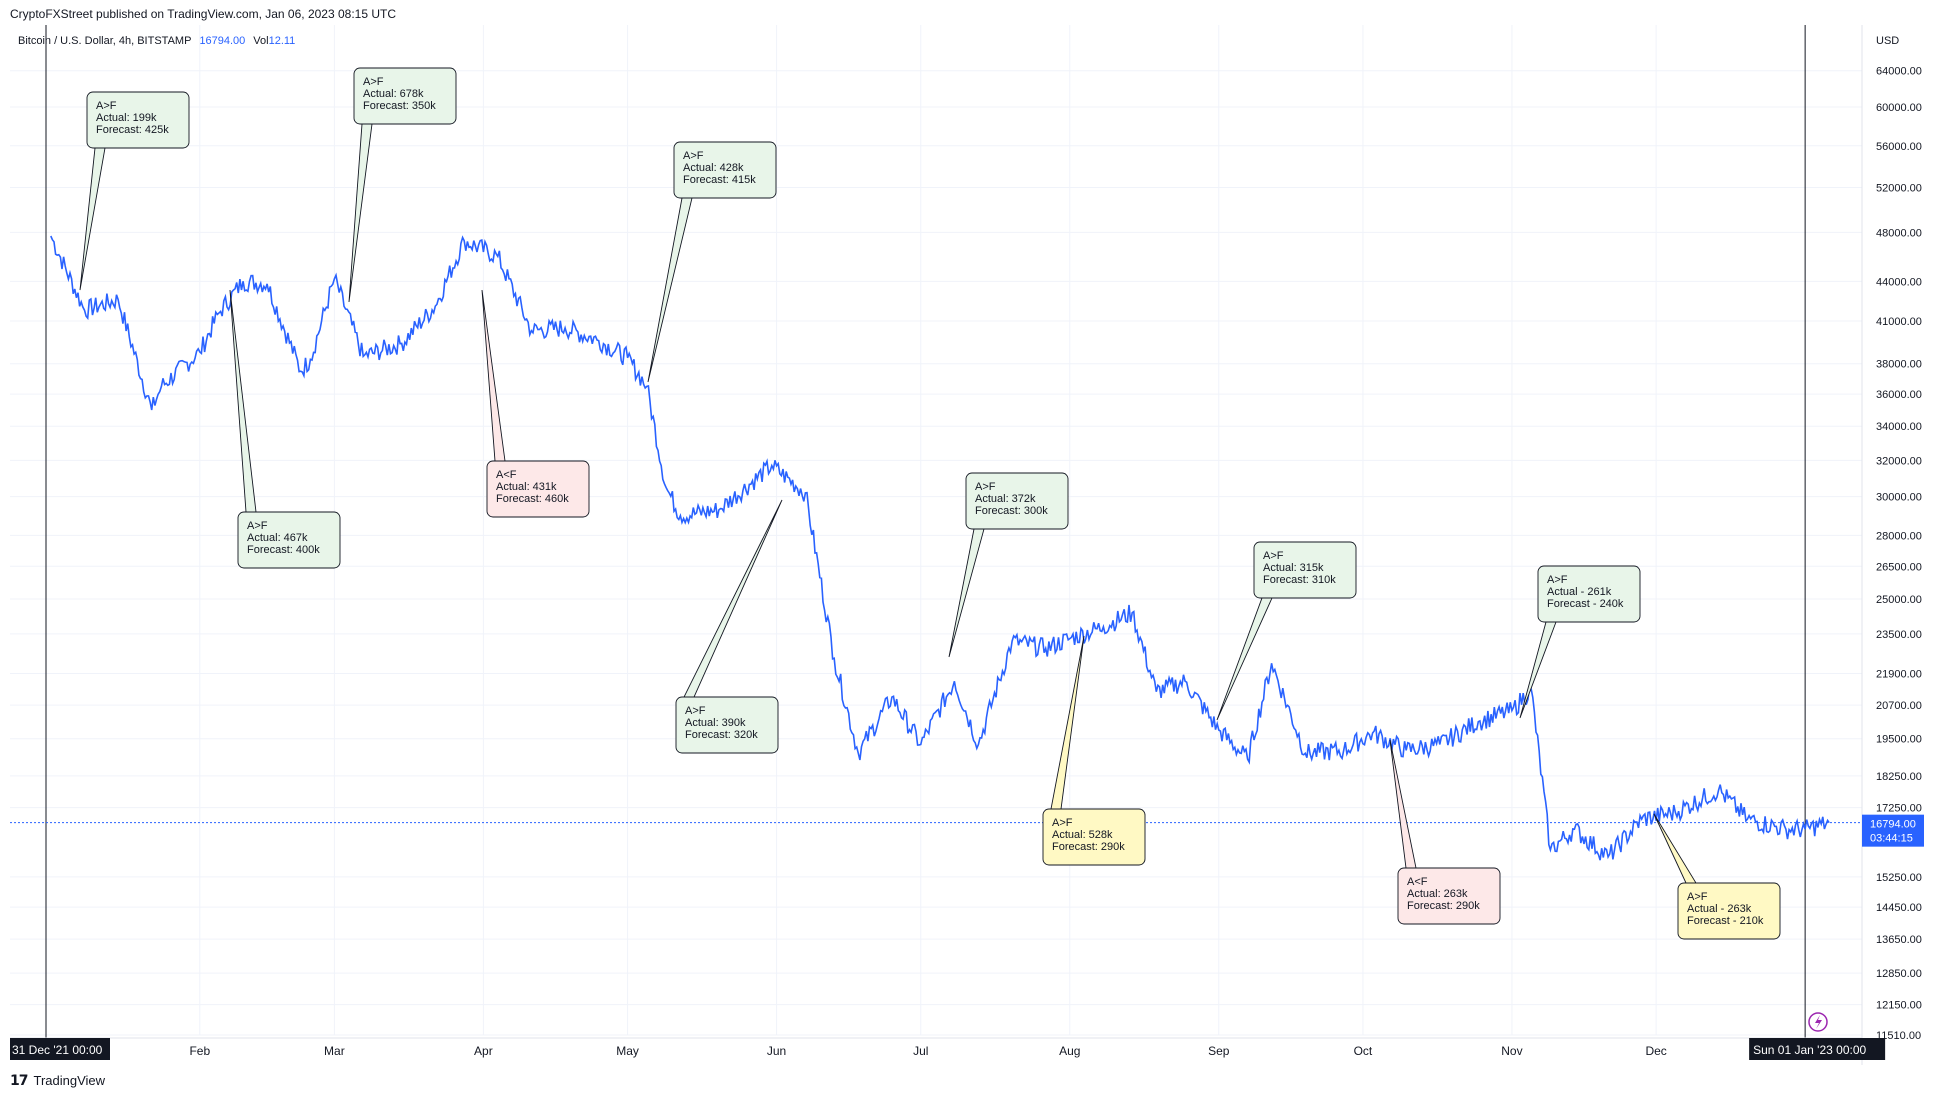 This screenshot has height=1098, width=1939. I want to click on annotation-text-1-1: Actual: 467k, so click(277, 538).